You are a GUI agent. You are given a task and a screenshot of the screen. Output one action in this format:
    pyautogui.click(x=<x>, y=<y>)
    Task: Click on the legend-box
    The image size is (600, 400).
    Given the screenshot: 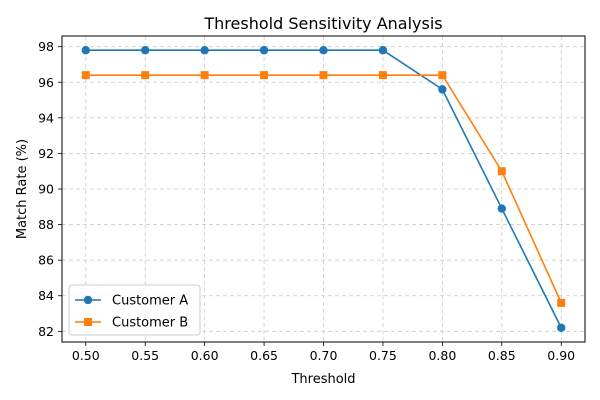 What is the action you would take?
    pyautogui.click(x=134, y=310)
    